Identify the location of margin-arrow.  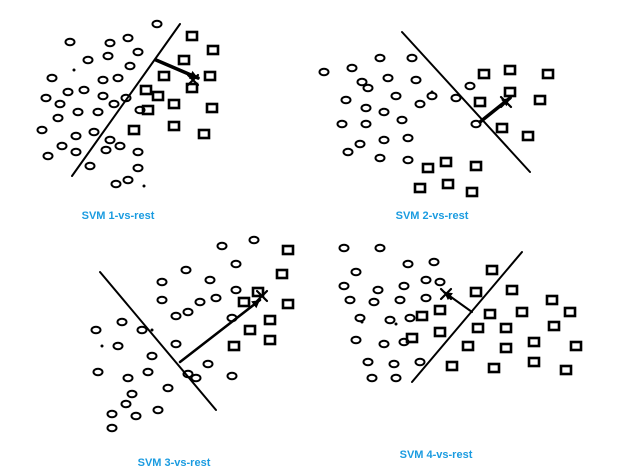
(220, 331).